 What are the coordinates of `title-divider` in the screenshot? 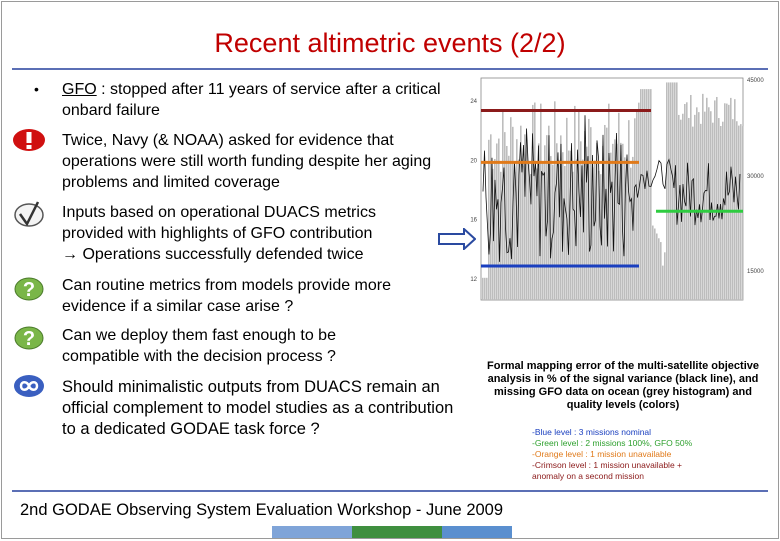 It's located at (390, 69).